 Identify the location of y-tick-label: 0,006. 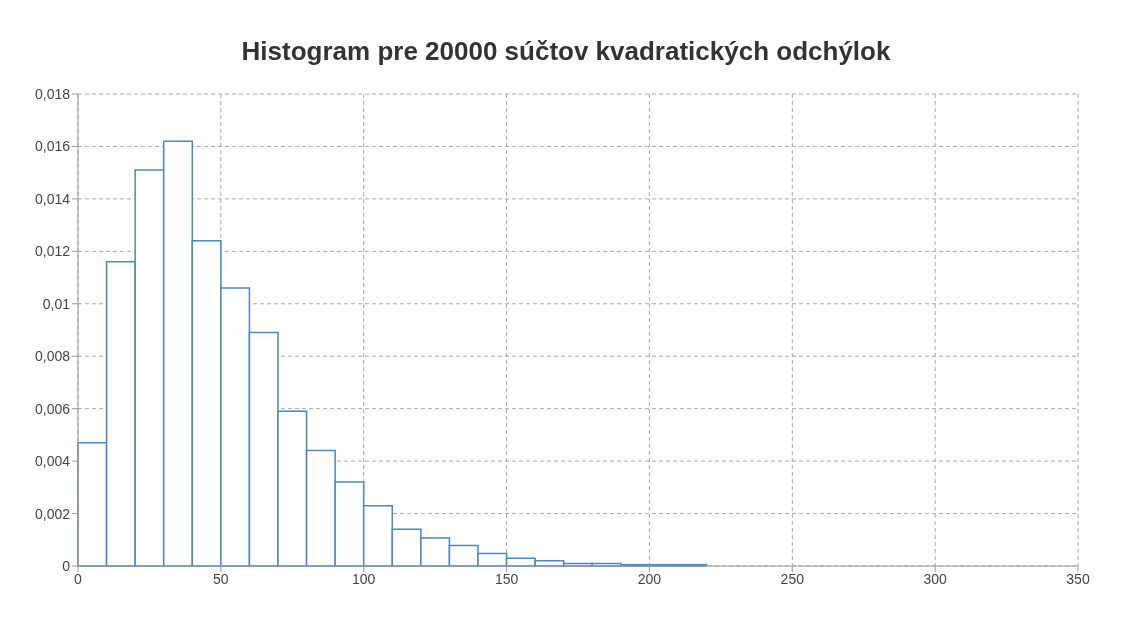
(52, 408).